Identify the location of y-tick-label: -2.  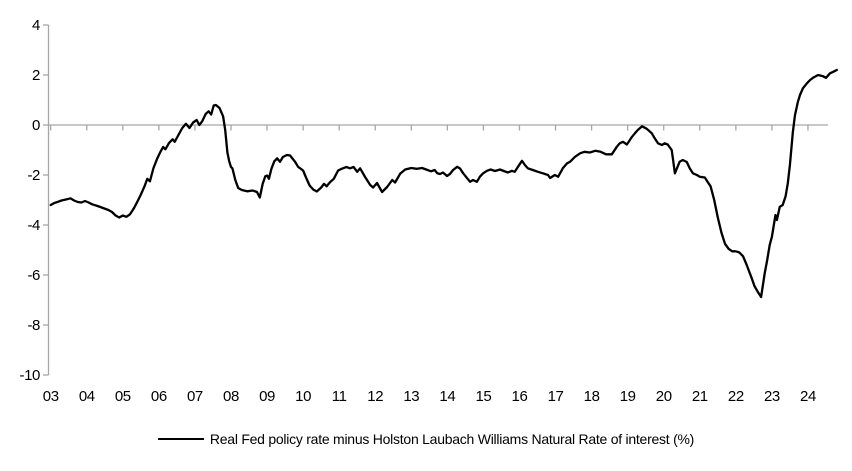
(33, 175).